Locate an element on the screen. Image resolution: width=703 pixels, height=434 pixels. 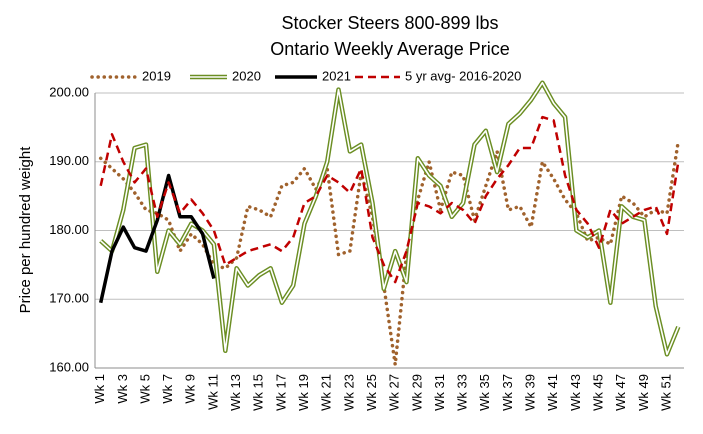
x-tick-label: Wk 17 is located at coordinates (280, 392).